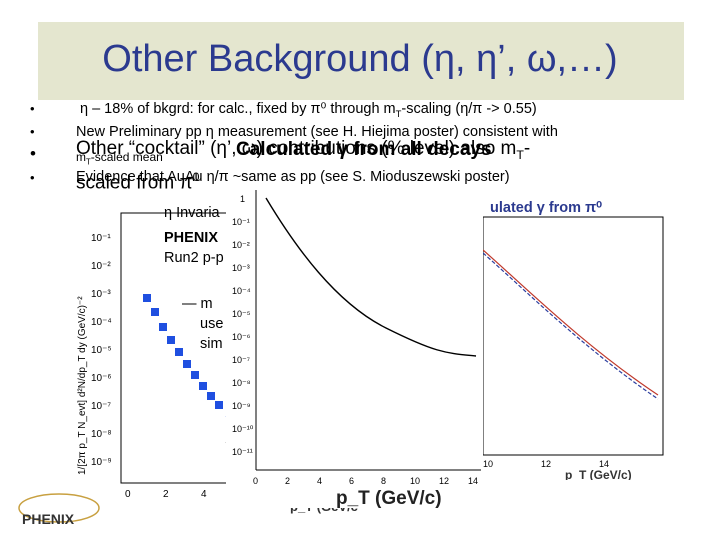 This screenshot has height=540, width=720. I want to click on left-ytick: 10⁻², so click(101, 266).